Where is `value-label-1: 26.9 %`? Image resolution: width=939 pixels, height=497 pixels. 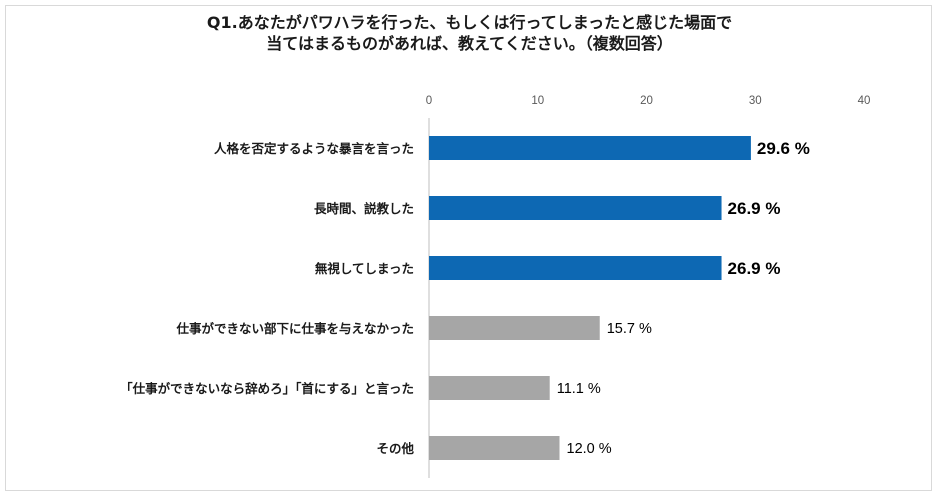
value-label-1: 26.9 % is located at coordinates (754, 208).